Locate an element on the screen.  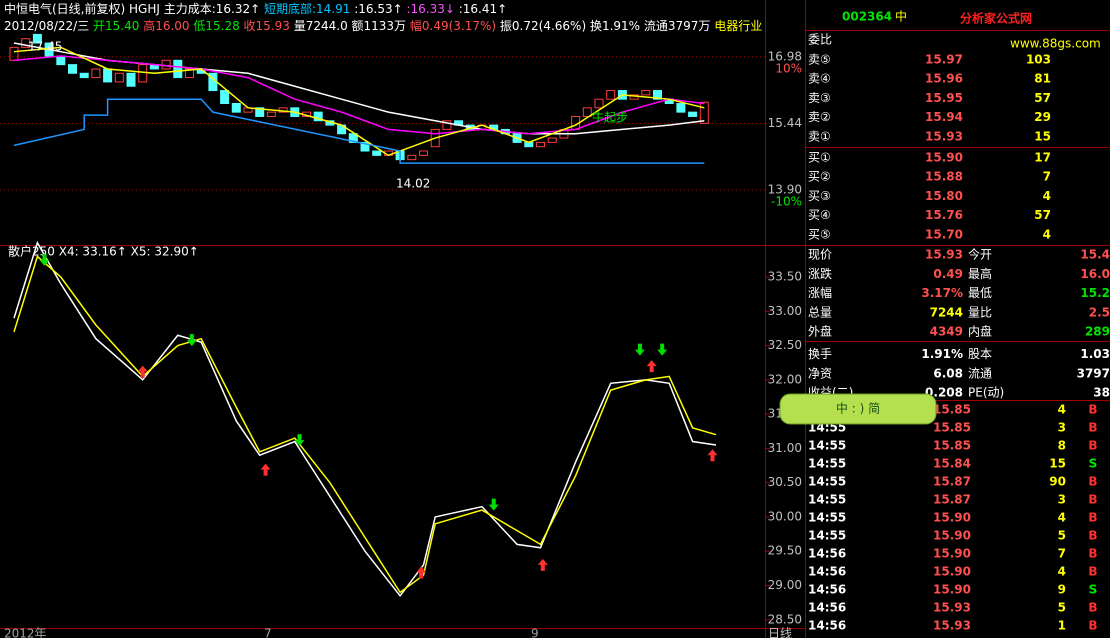
widget-text: 中 : ) 简 is located at coordinates (858, 408).